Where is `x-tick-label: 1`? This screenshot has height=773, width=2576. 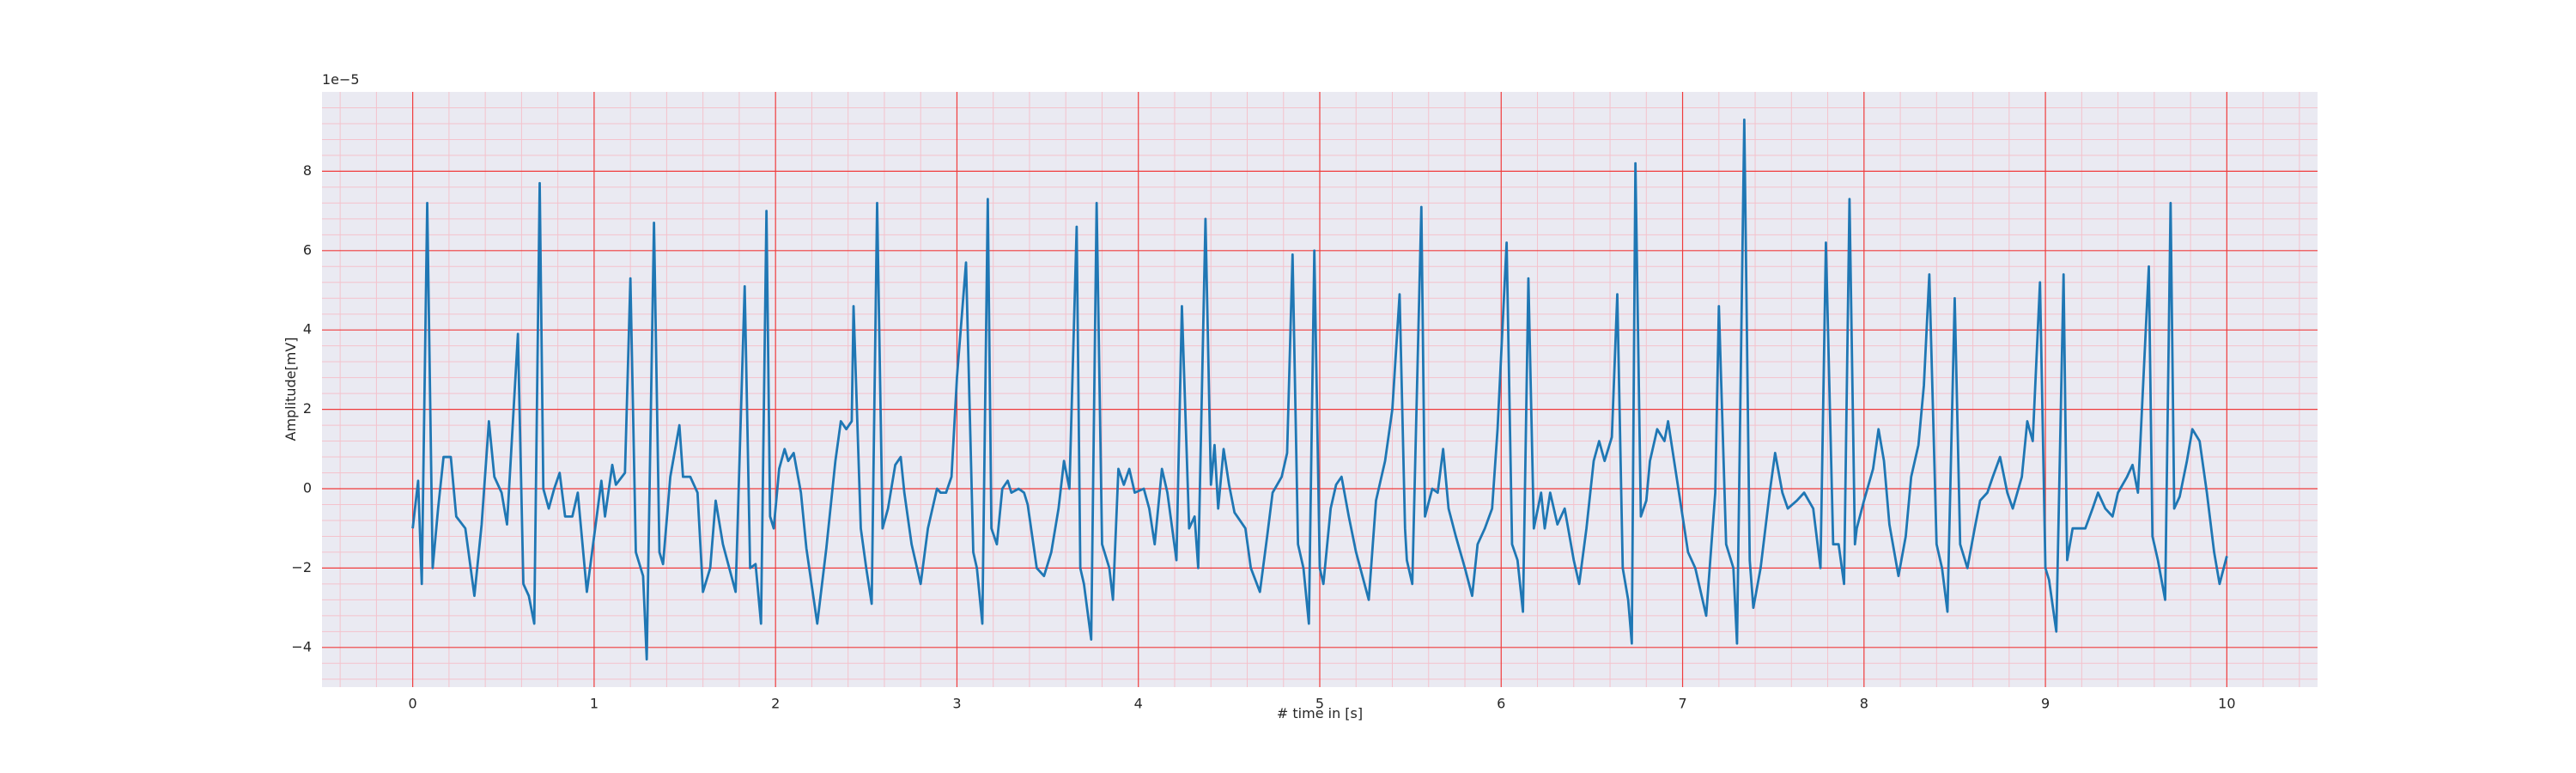 x-tick-label: 1 is located at coordinates (594, 704).